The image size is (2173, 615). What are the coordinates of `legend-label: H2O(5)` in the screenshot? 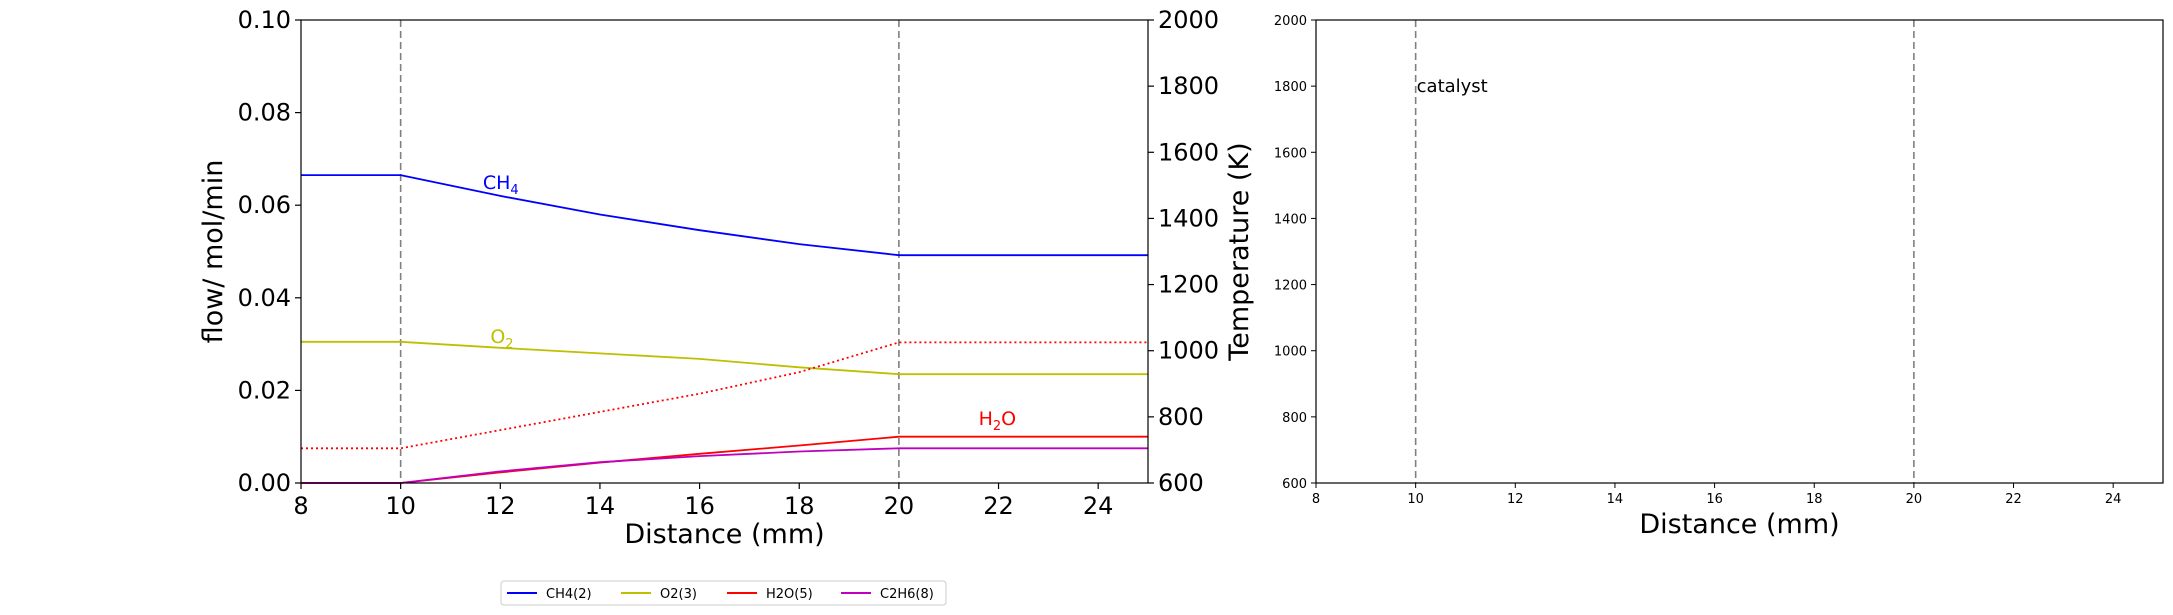 It's located at (789, 594).